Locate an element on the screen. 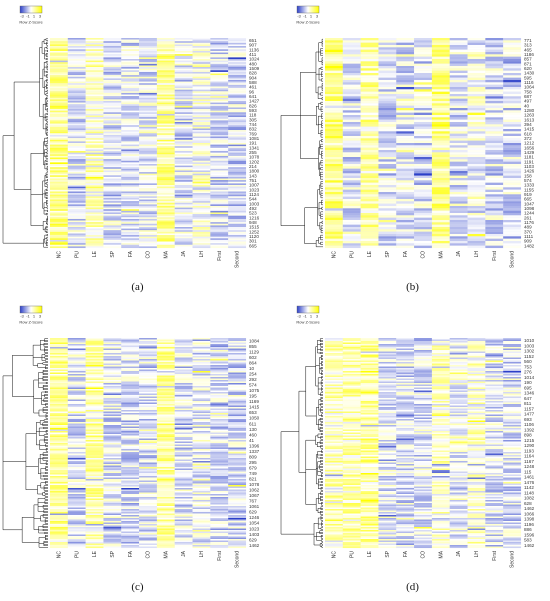  row-label: 864 is located at coordinates (253, 362).